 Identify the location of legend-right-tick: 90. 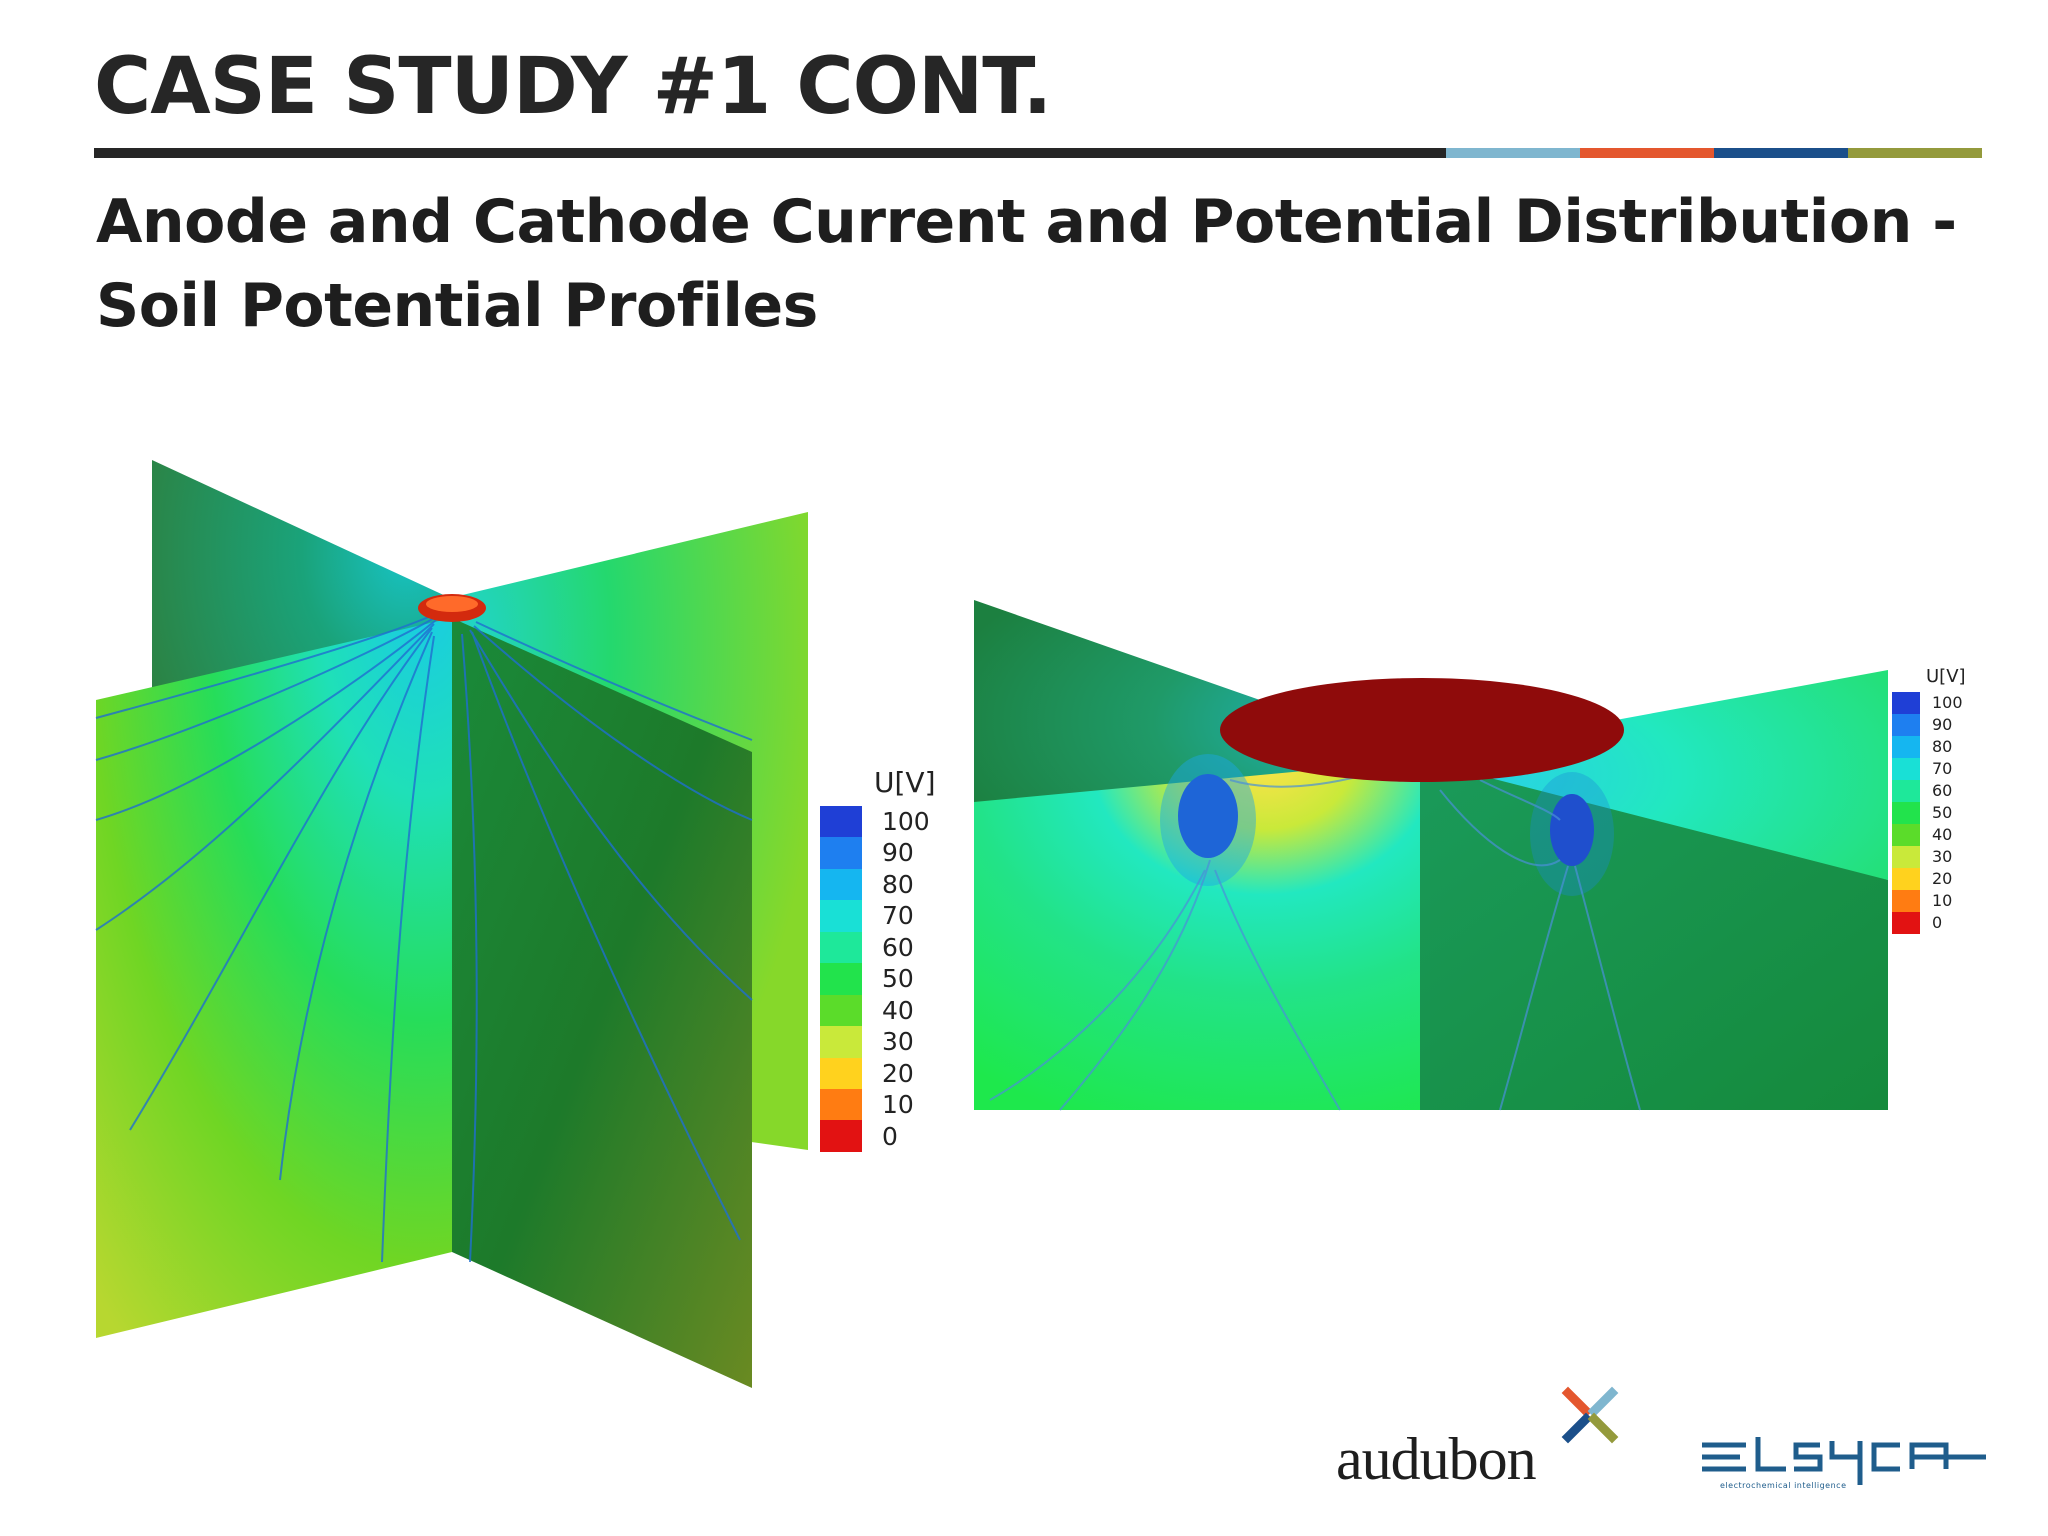
(1942, 724).